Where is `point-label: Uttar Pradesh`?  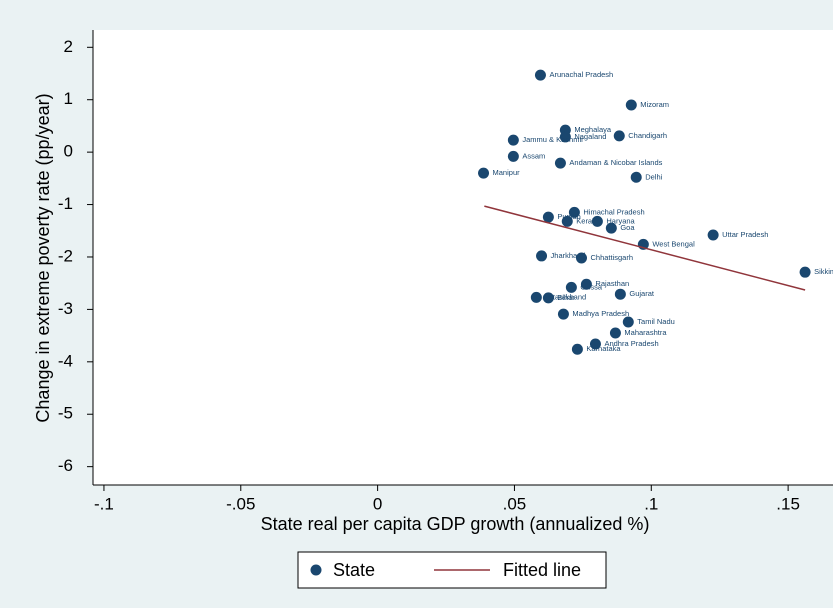
point-label: Uttar Pradesh is located at coordinates (745, 234).